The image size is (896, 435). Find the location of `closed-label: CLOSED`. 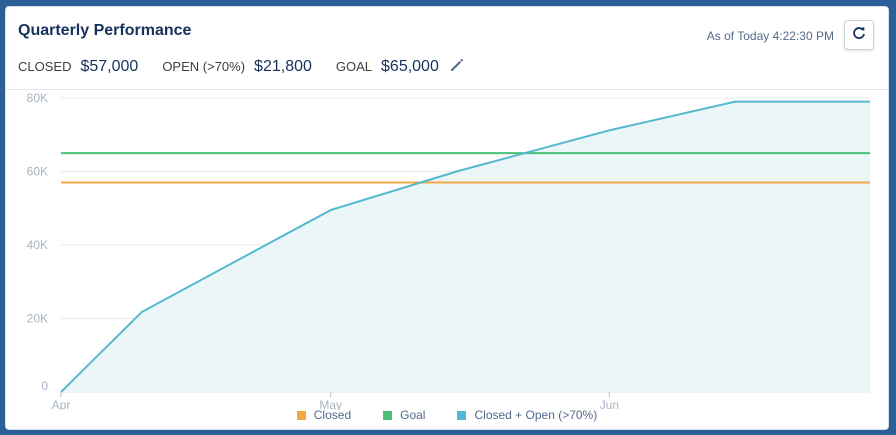

closed-label: CLOSED is located at coordinates (45, 66).